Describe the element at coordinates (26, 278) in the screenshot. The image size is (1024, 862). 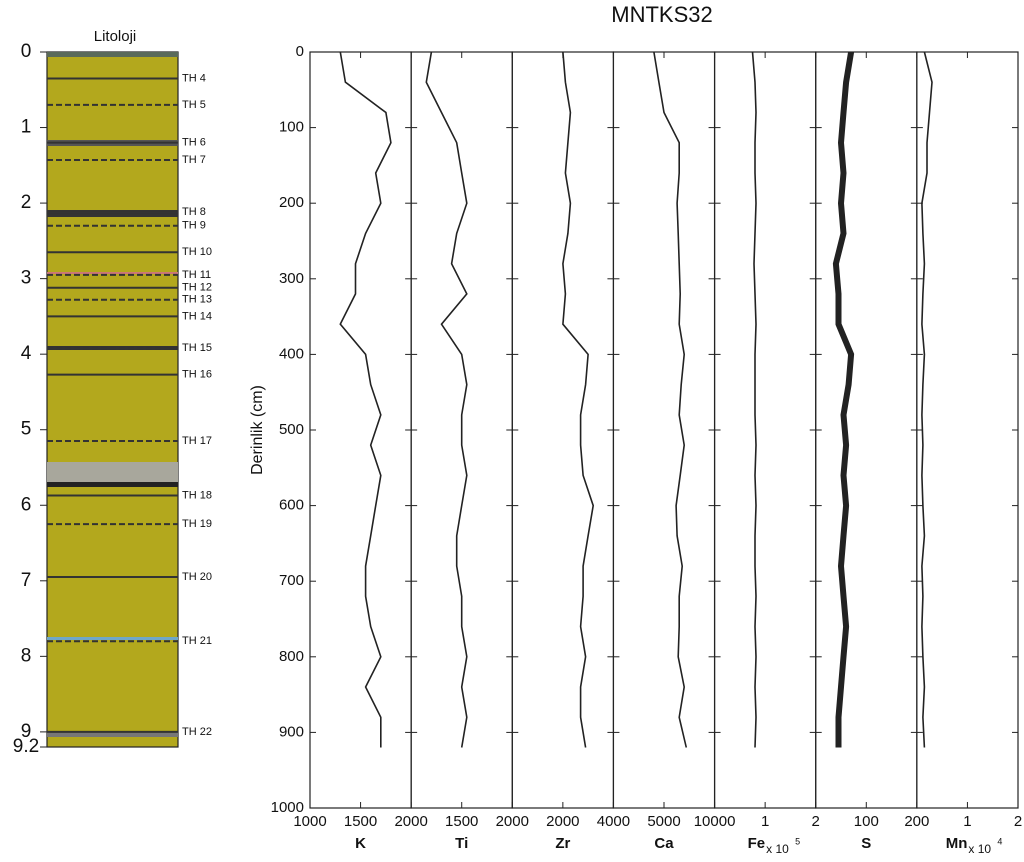
I see `depth-tick-label: 3` at that location.